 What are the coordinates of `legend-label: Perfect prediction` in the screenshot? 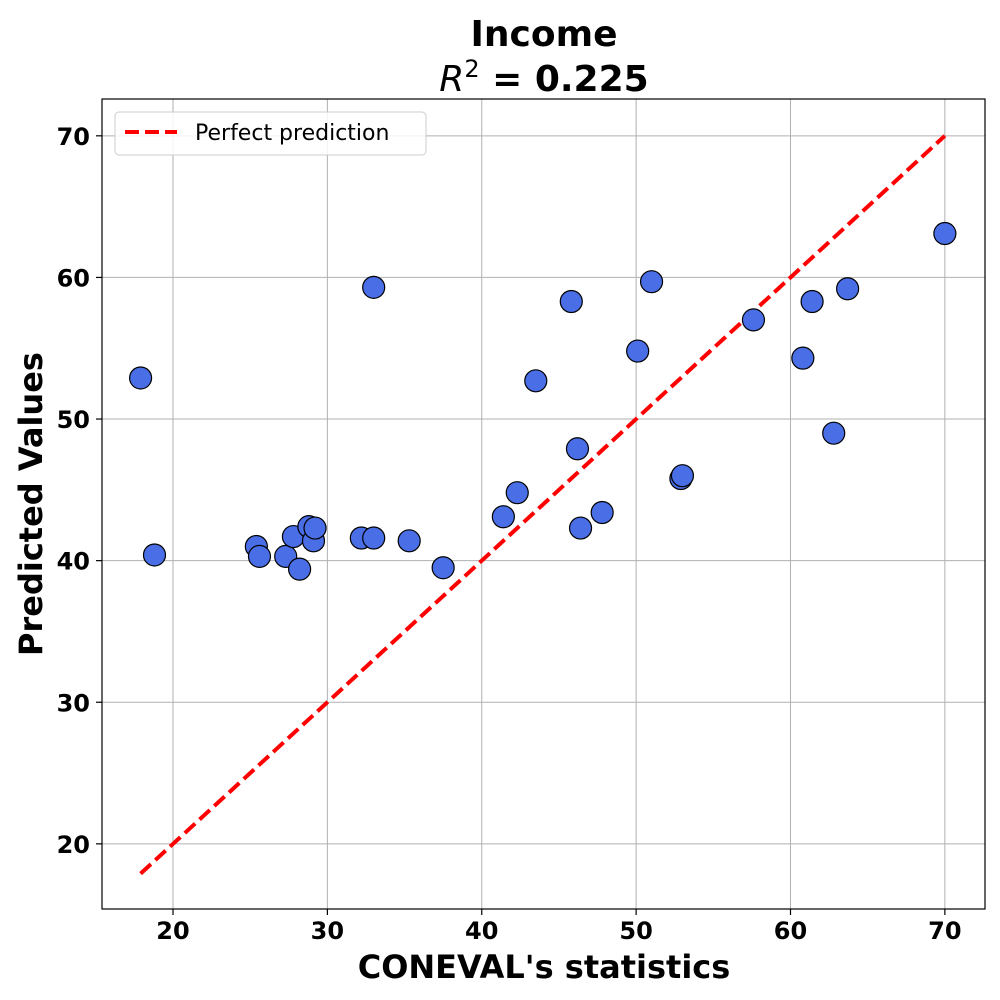 It's located at (292, 133).